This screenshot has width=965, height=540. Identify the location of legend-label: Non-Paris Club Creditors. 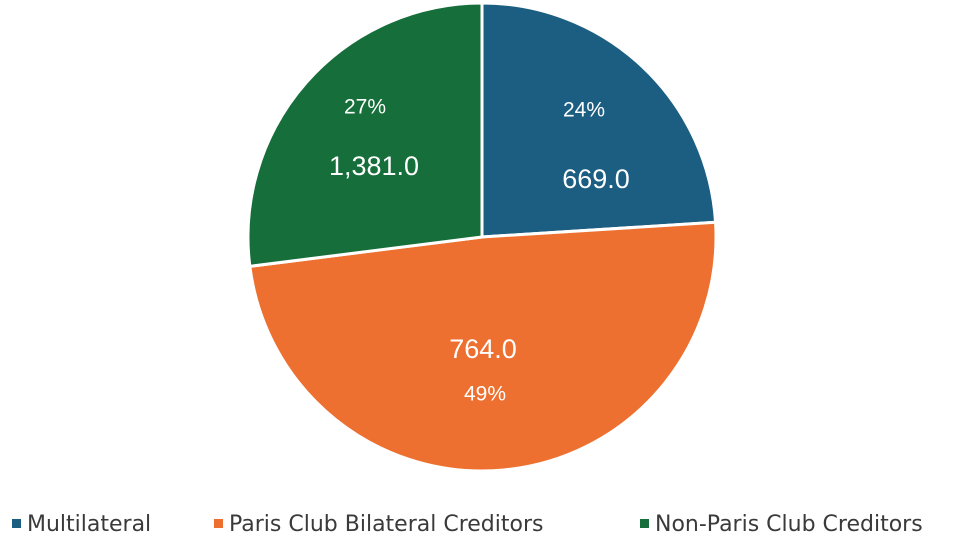
(789, 524).